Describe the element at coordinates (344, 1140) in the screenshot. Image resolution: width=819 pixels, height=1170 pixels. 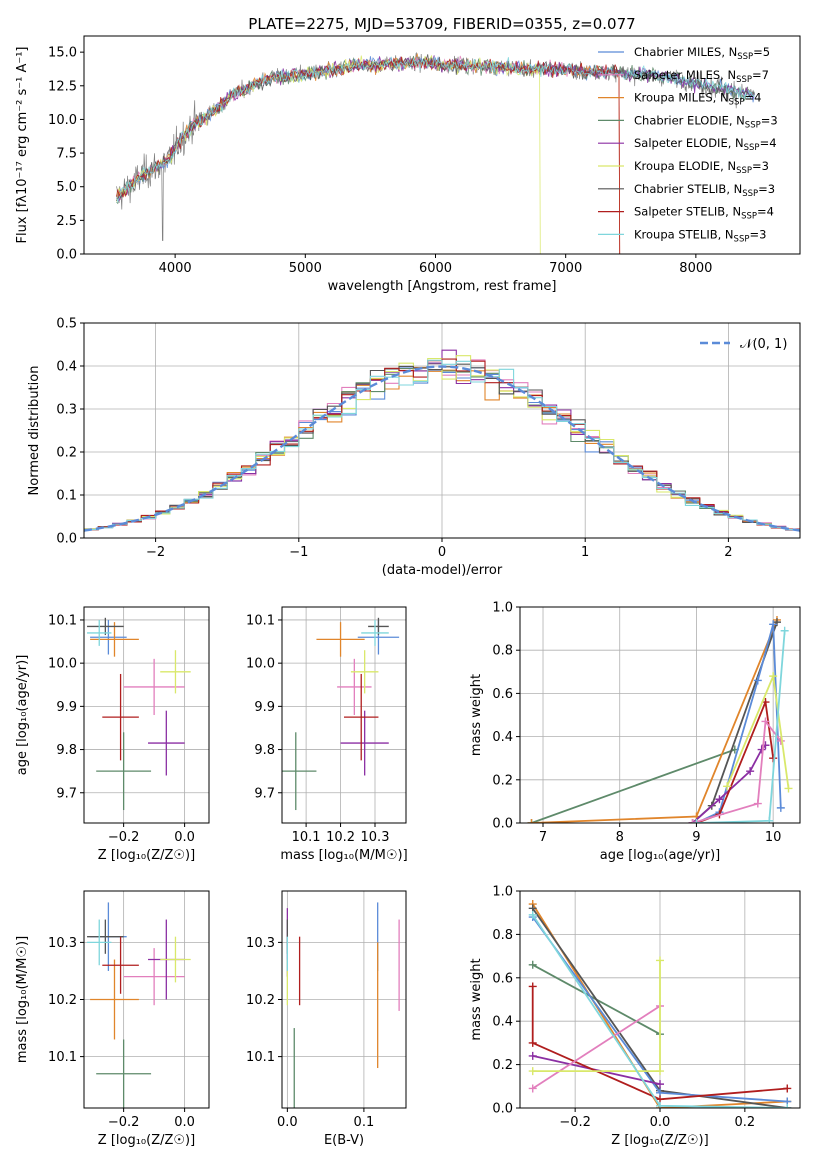
I see `x-axis-label: E(B-V)` at that location.